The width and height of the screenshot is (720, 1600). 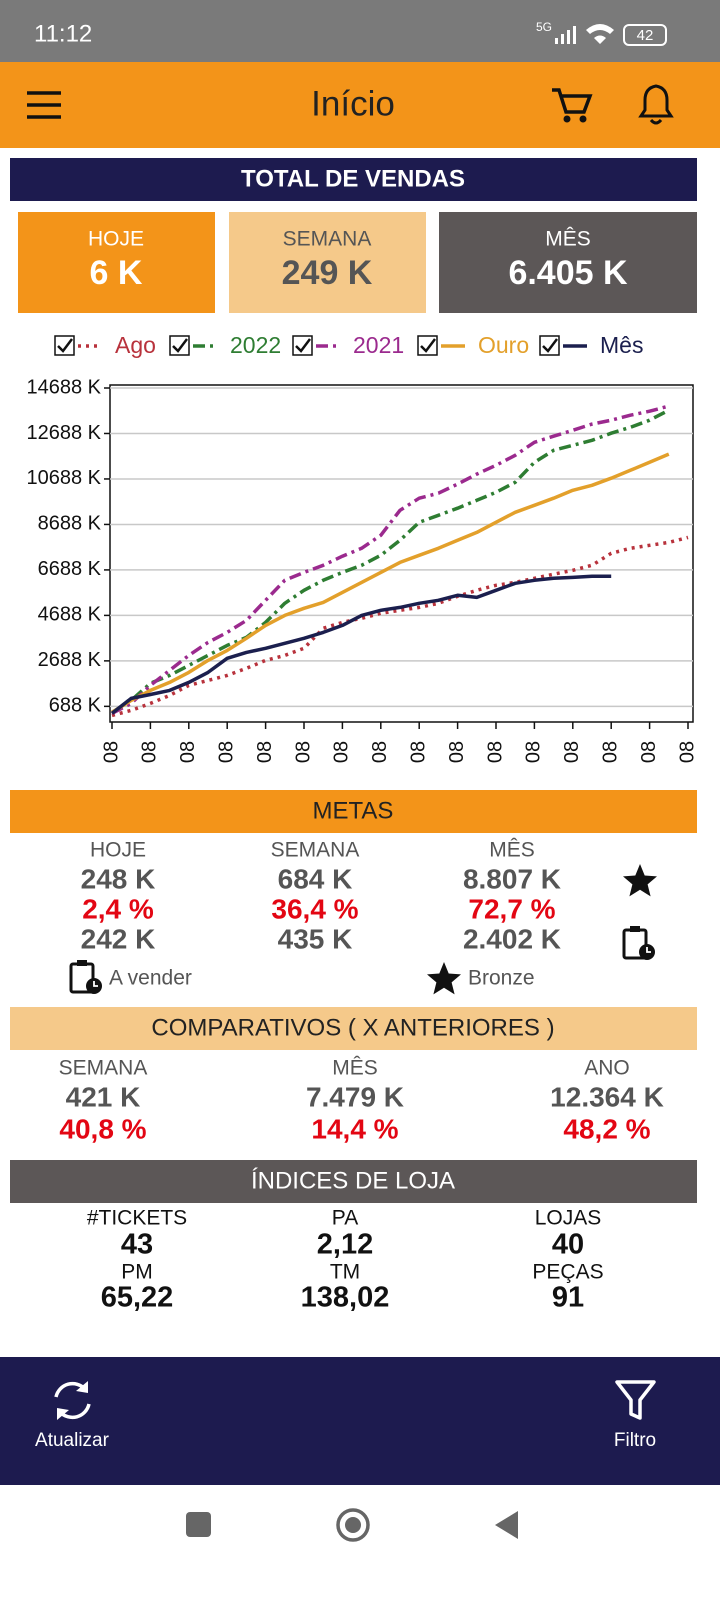 I want to click on comp-percent: 48,2 %, so click(x=606, y=1128).